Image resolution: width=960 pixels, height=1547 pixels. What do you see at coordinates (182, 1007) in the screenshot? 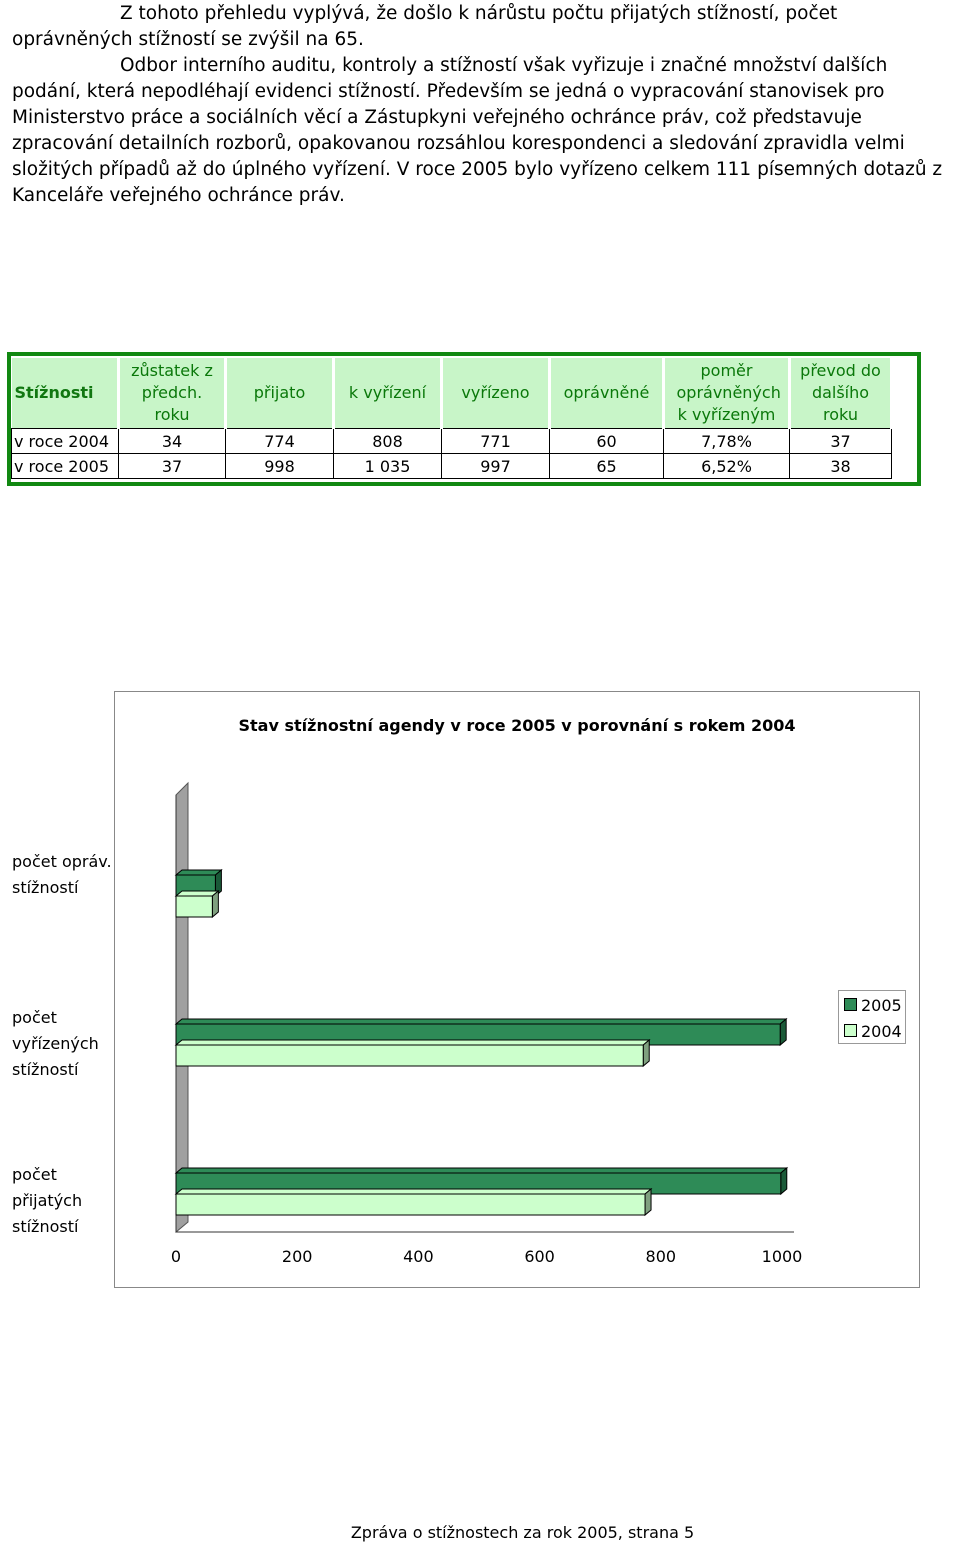
I see `axis-wall` at bounding box center [182, 1007].